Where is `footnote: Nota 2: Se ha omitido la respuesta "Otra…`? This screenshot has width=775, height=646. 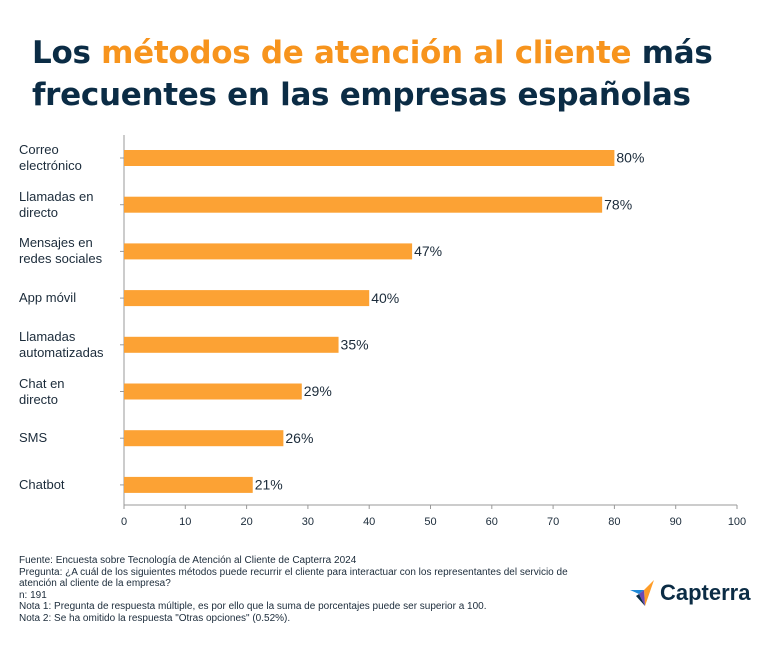 footnote: Nota 2: Se ha omitido la respuesta "Otra… is located at coordinates (155, 618).